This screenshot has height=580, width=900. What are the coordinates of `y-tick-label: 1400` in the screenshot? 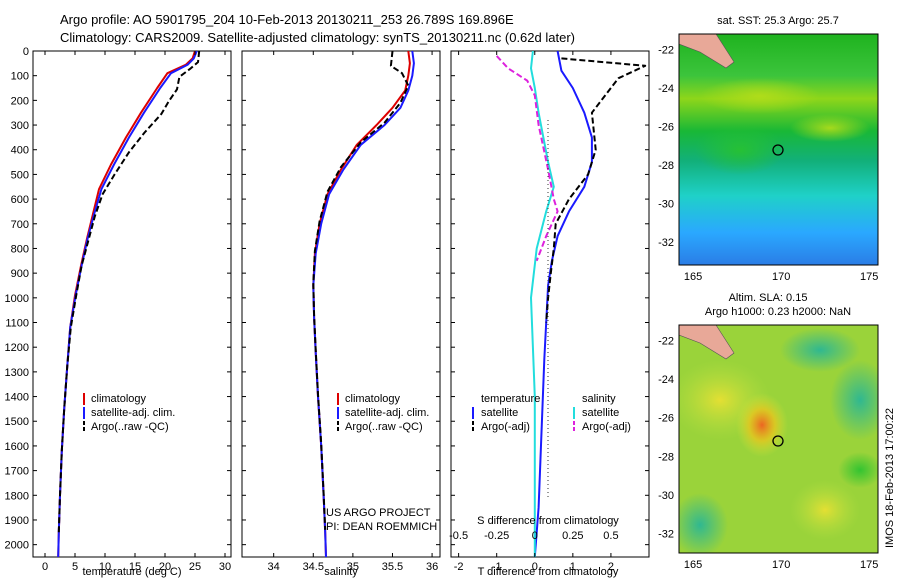 It's located at (17, 398).